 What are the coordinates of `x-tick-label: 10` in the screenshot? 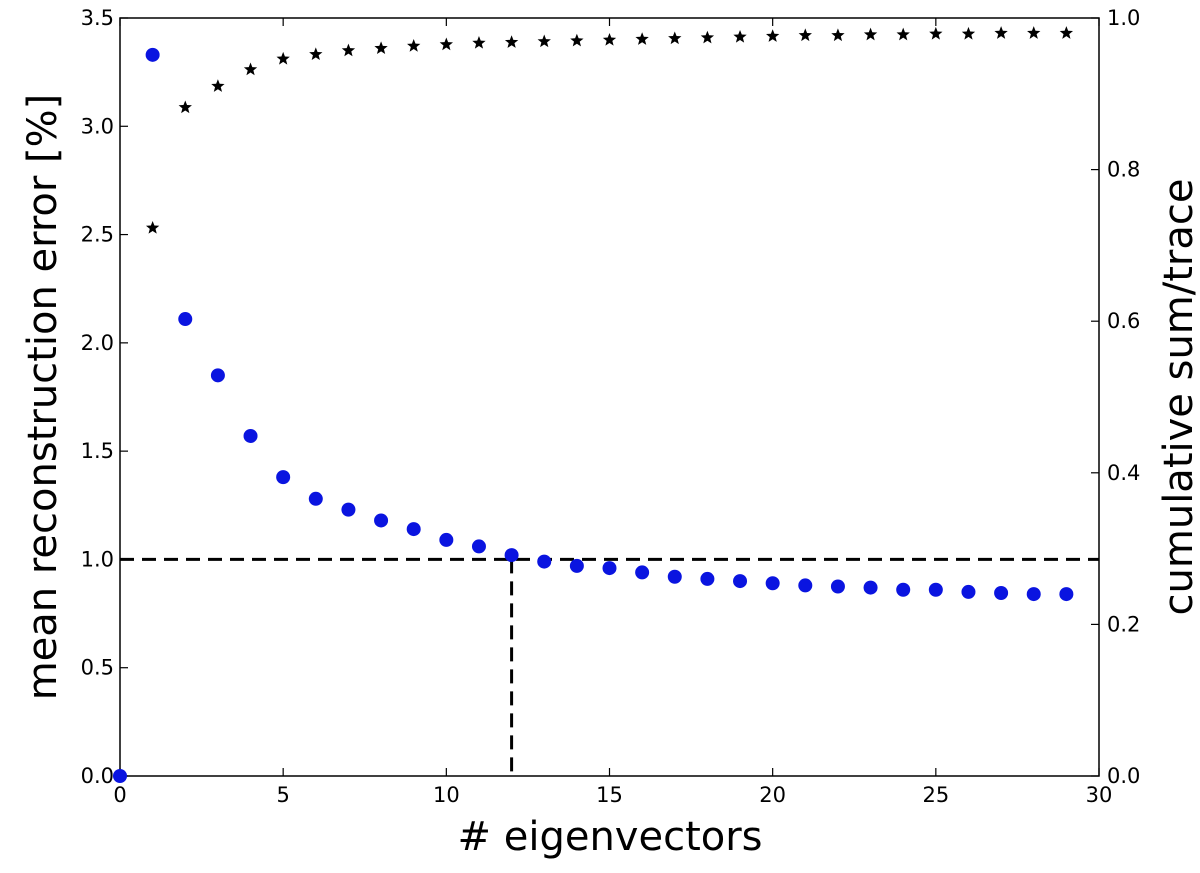 It's located at (446, 795).